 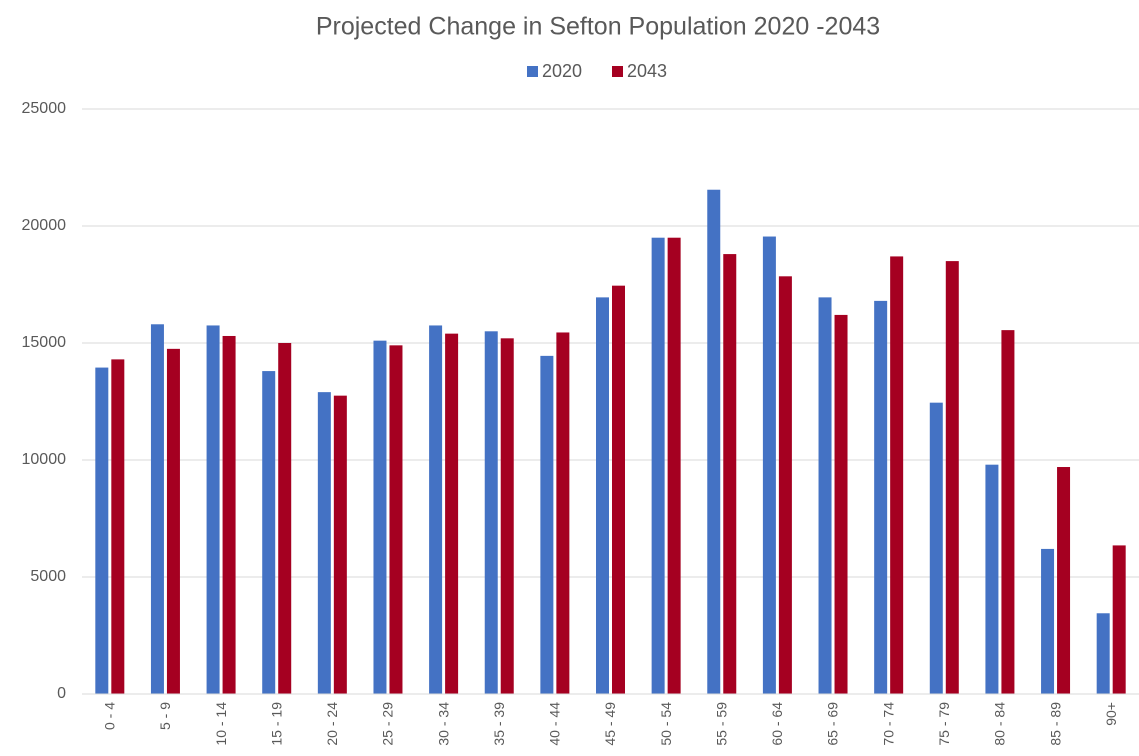 I want to click on x-tick-label: 40 - 44, so click(x=555, y=724).